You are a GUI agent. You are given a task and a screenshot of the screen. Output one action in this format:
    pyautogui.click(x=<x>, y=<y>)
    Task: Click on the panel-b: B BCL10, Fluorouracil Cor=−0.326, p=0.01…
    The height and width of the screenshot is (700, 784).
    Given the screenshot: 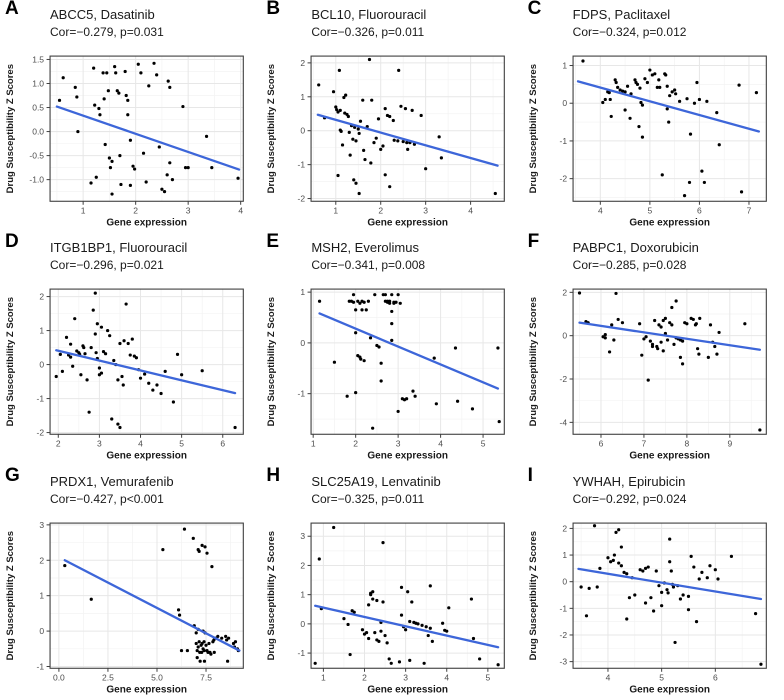 What is the action you would take?
    pyautogui.click(x=391, y=116)
    